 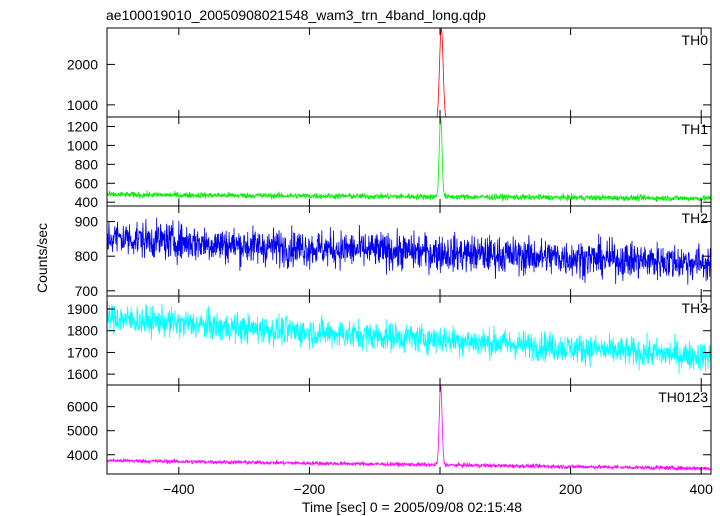 I want to click on y-tick-label: 1700, so click(x=82, y=352).